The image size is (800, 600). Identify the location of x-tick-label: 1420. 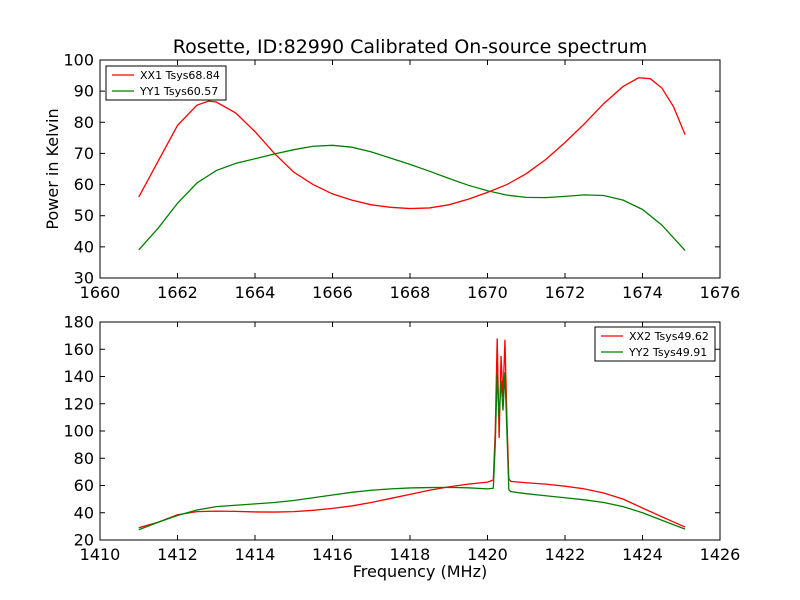
(487, 554).